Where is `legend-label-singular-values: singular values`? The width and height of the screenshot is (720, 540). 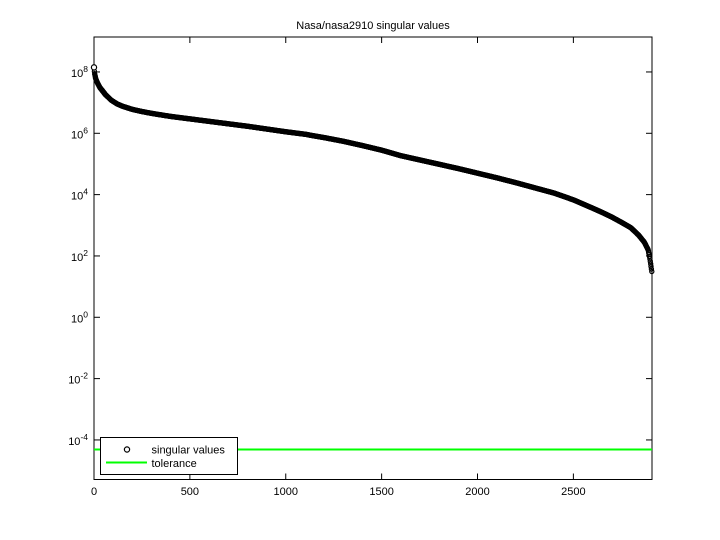 legend-label-singular-values: singular values is located at coordinates (189, 451).